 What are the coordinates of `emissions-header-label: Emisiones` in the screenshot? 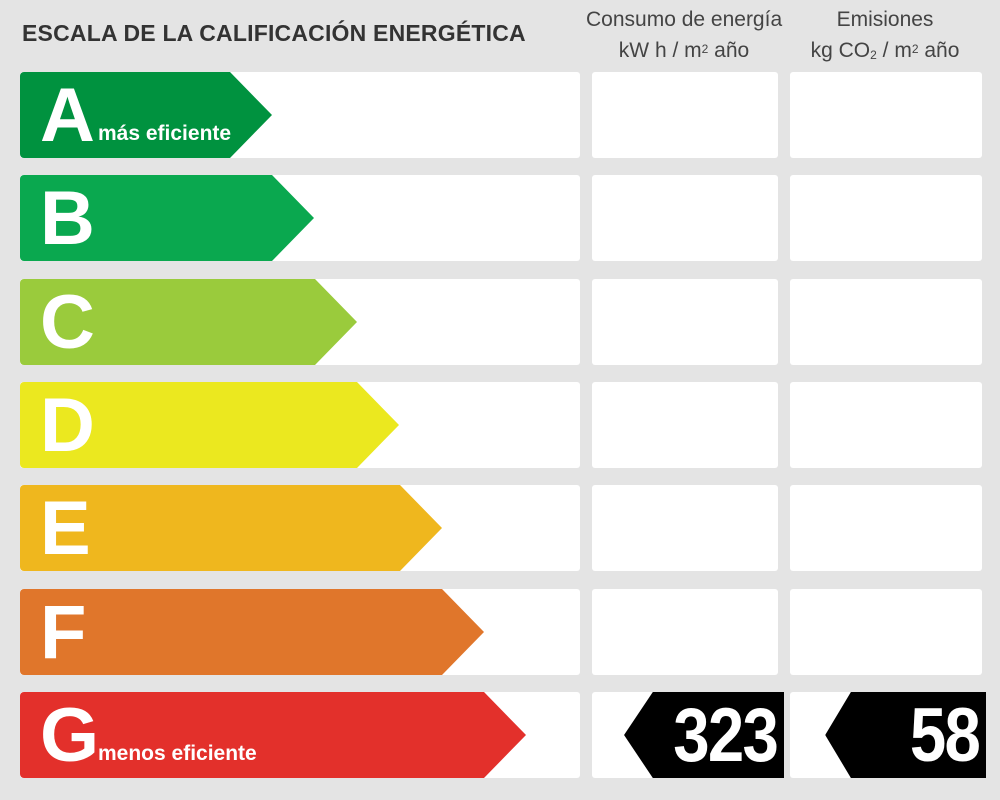 It's located at (885, 19).